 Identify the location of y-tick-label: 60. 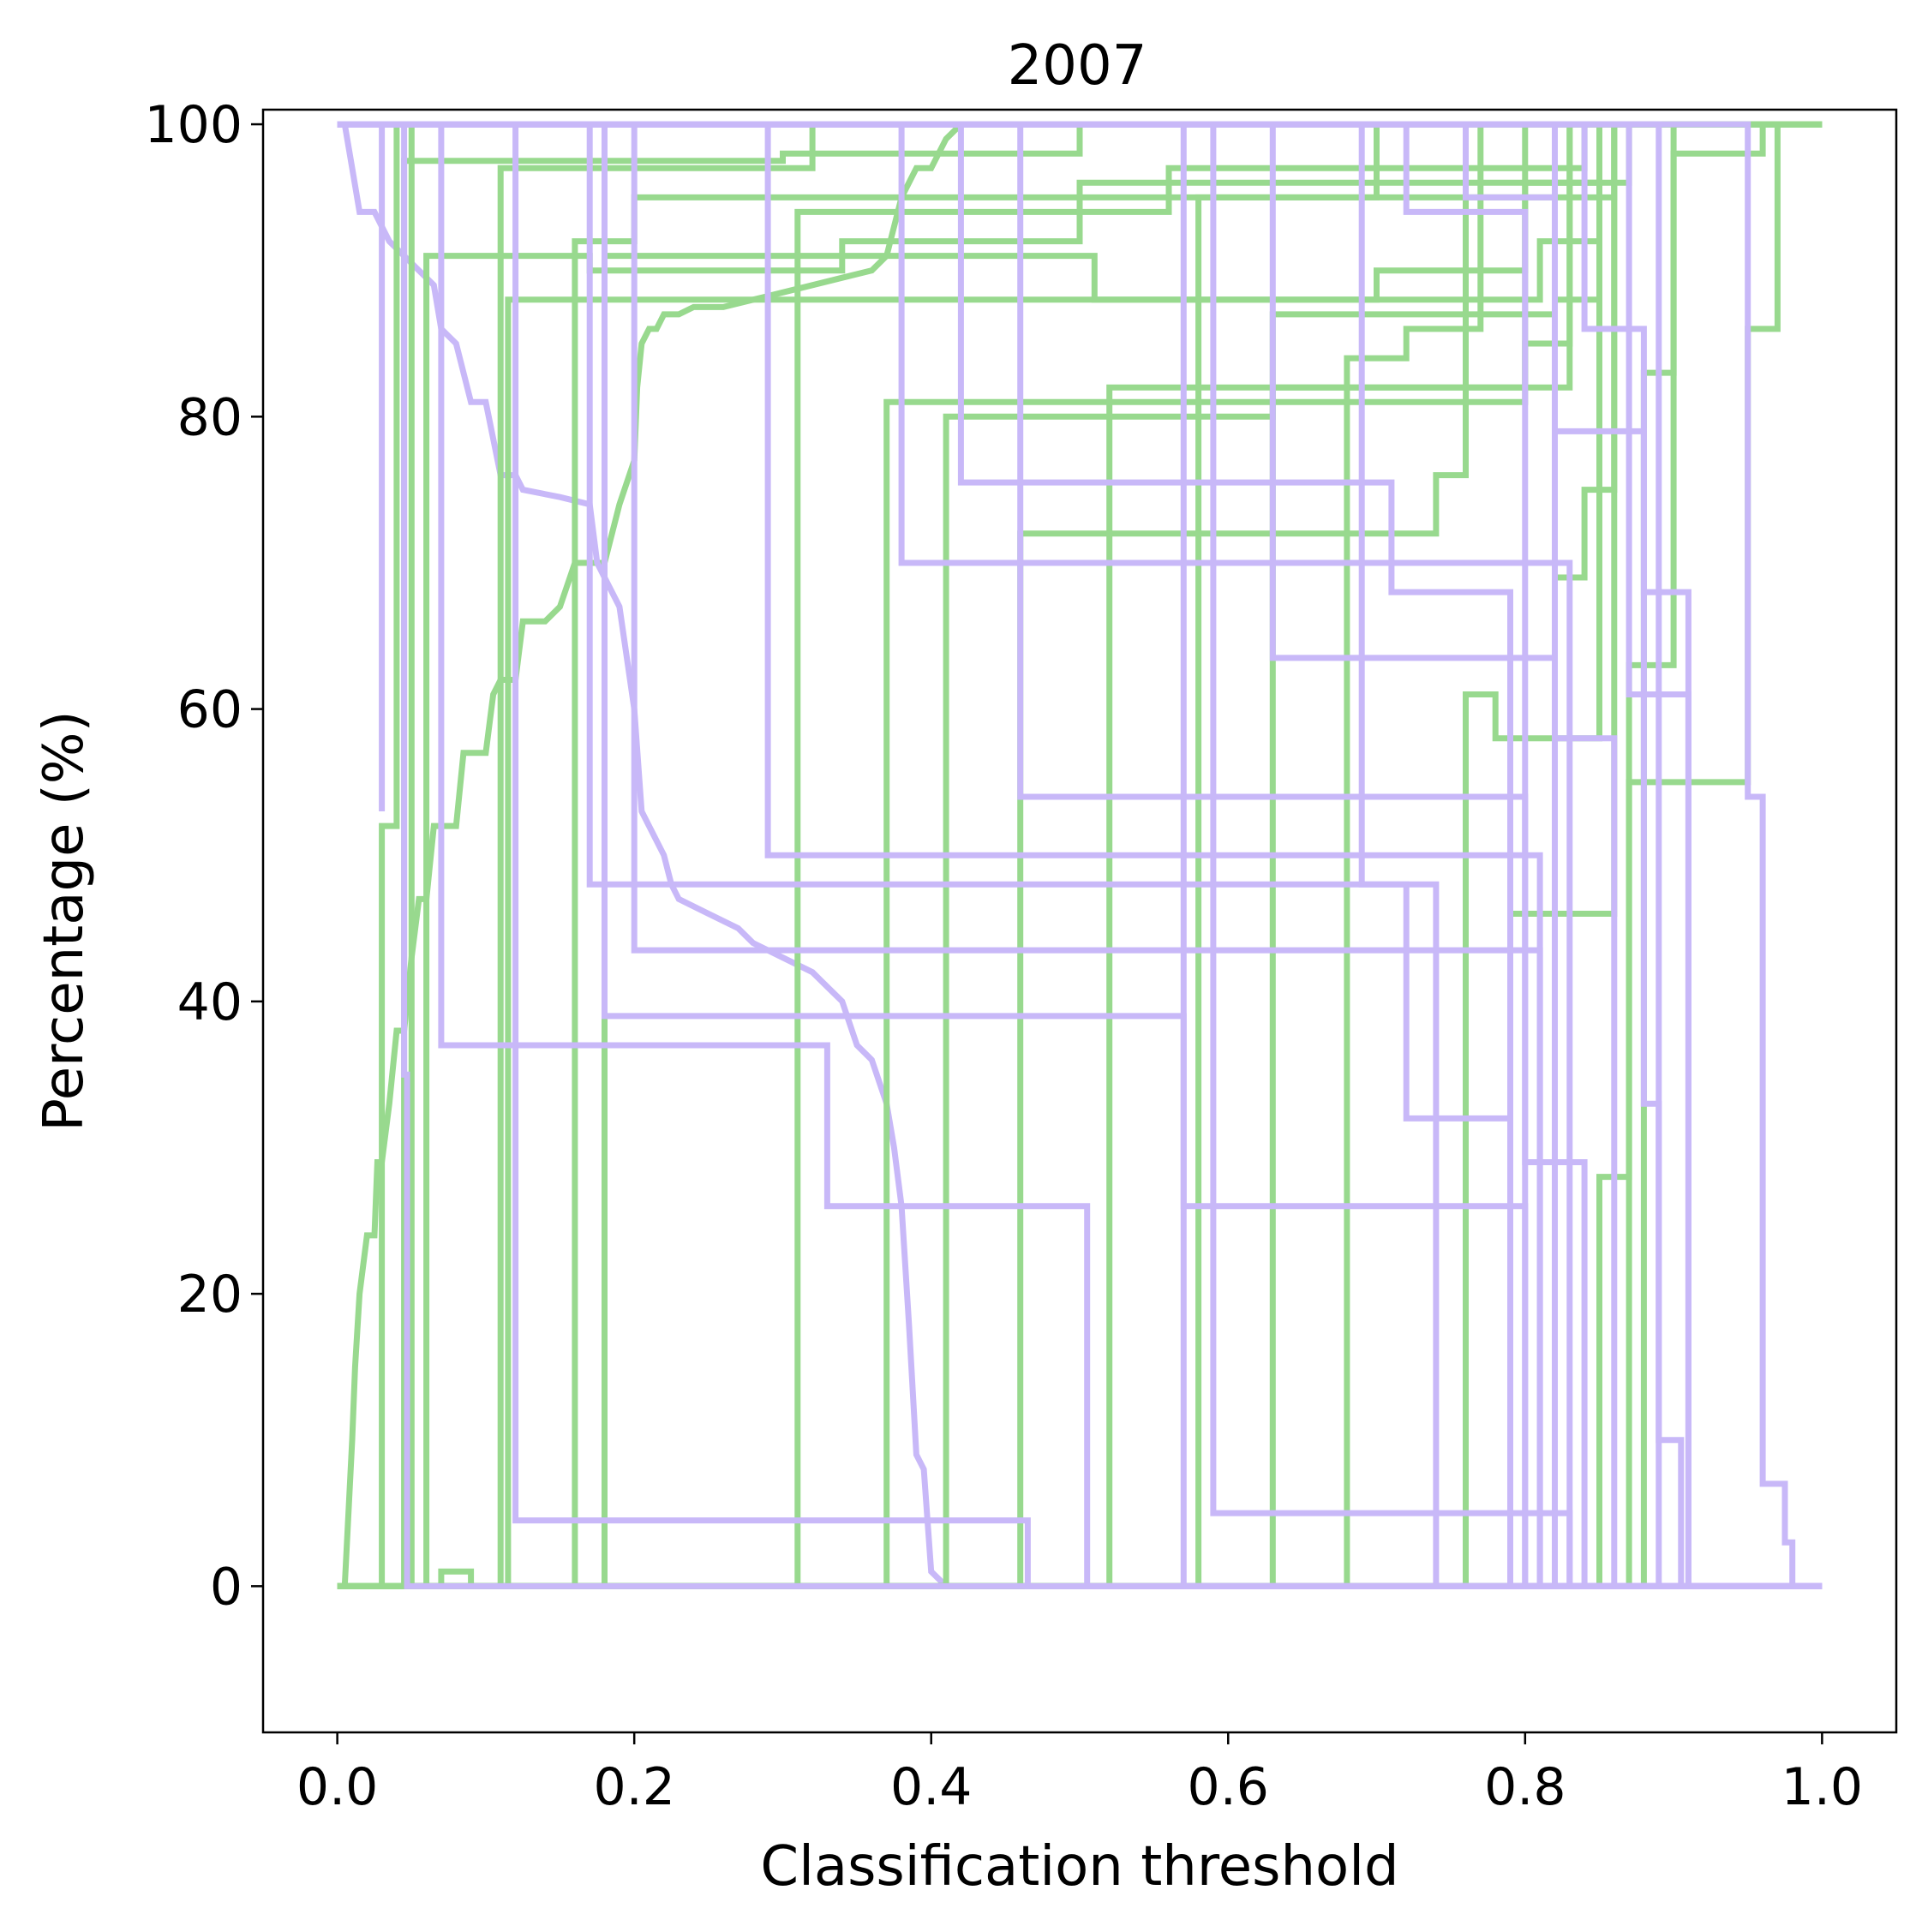
(210, 710).